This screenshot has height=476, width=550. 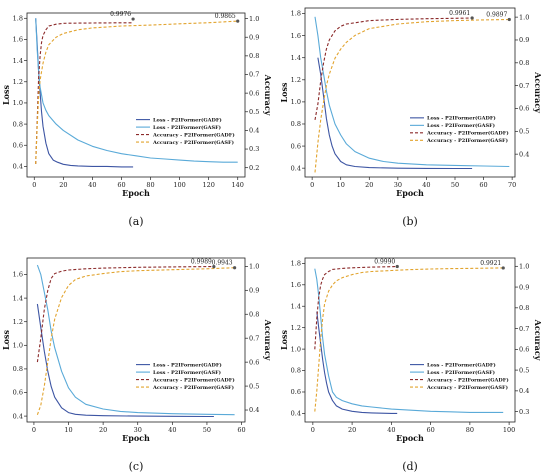 I want to click on subplot-caption: (c), so click(x=136, y=466).